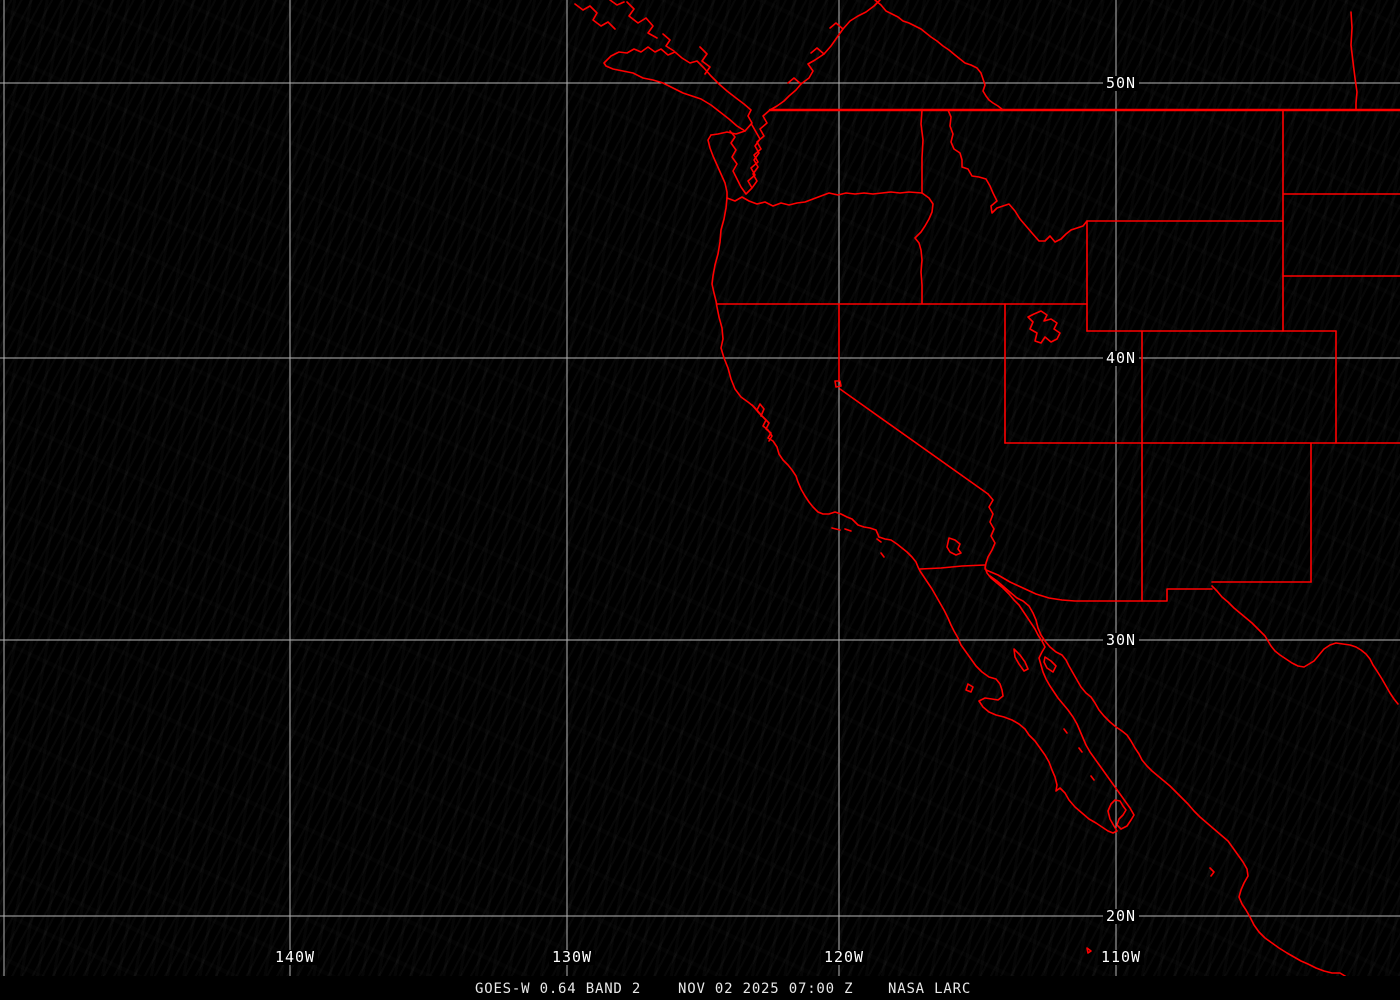  What do you see at coordinates (572, 957) in the screenshot?
I see `lon-label-130w: 130W` at bounding box center [572, 957].